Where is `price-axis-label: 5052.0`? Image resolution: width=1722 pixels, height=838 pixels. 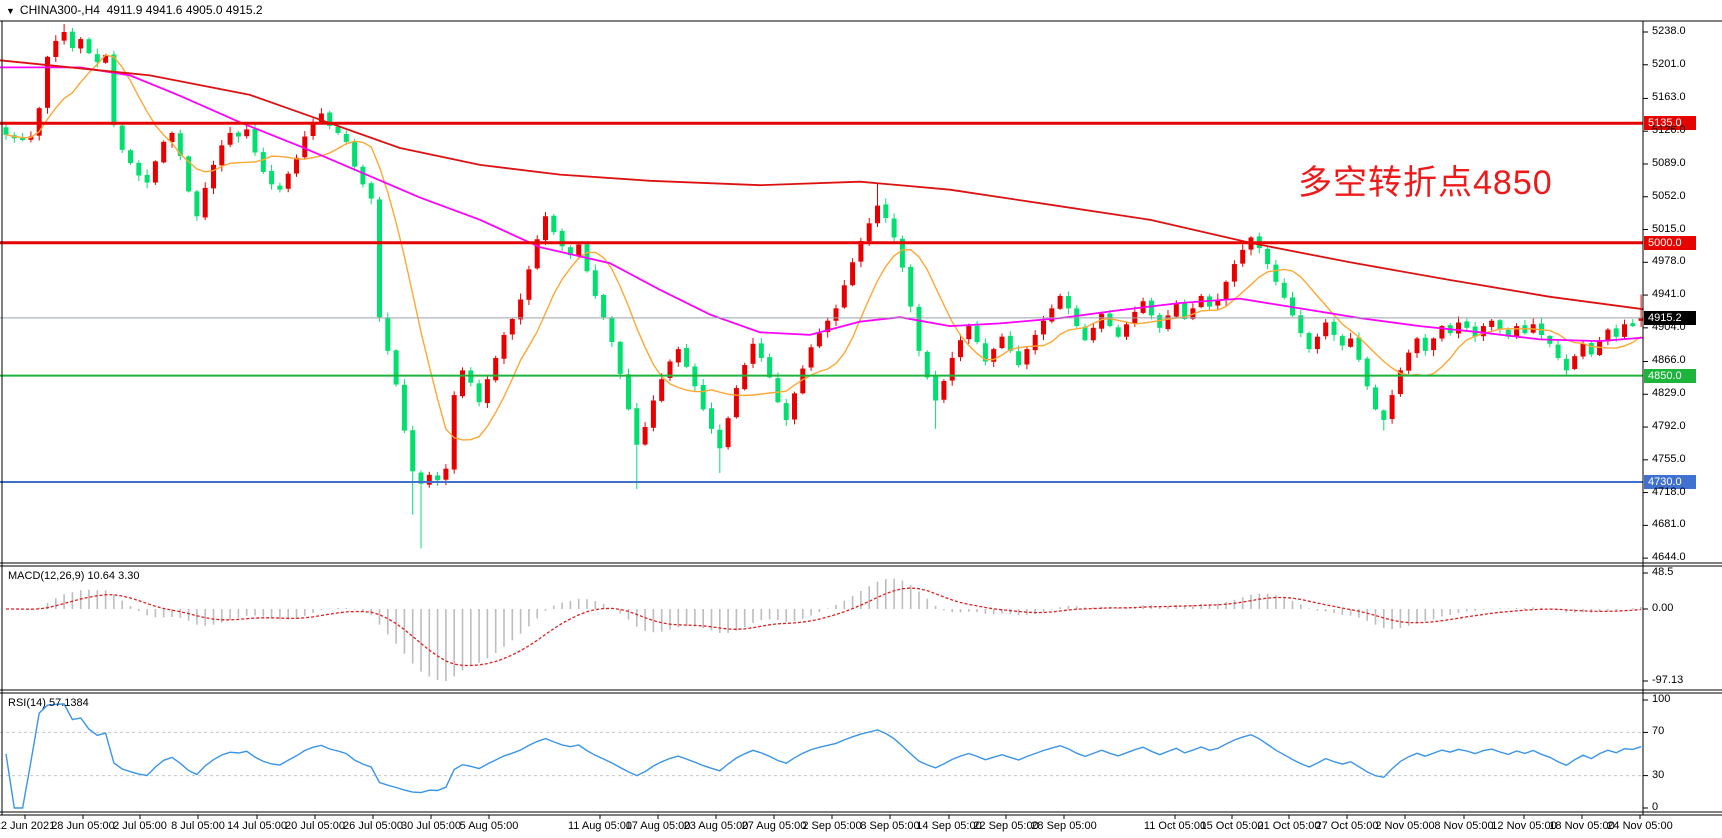 price-axis-label: 5052.0 is located at coordinates (1669, 195).